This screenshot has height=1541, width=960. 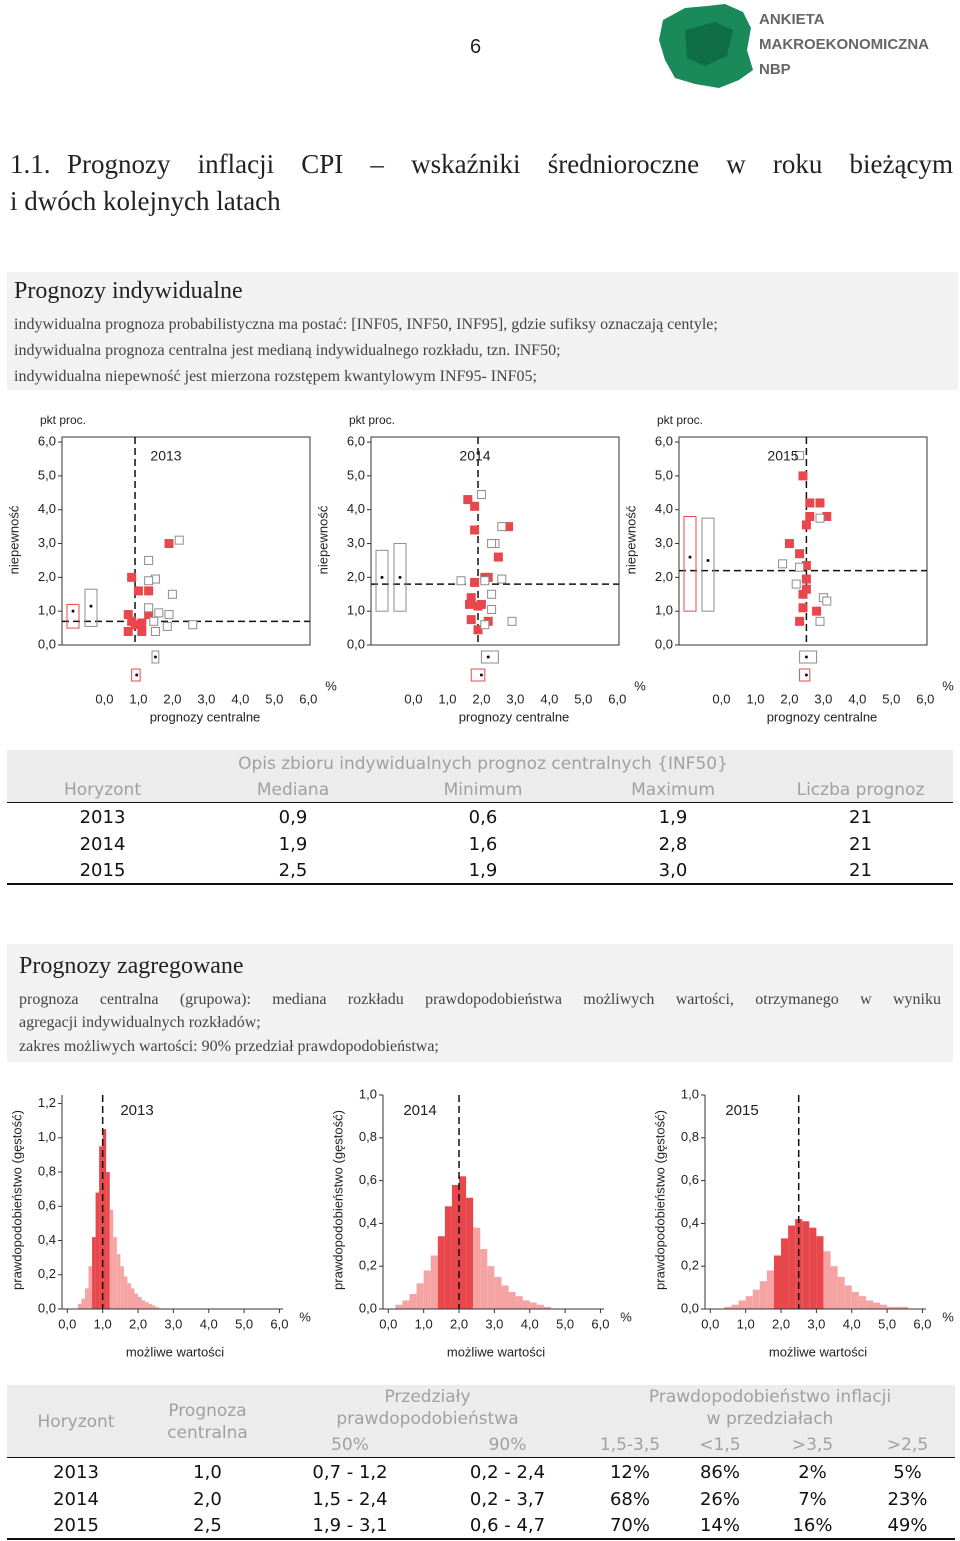 I want to click on column-header: Liczba prognoz, so click(x=860, y=790).